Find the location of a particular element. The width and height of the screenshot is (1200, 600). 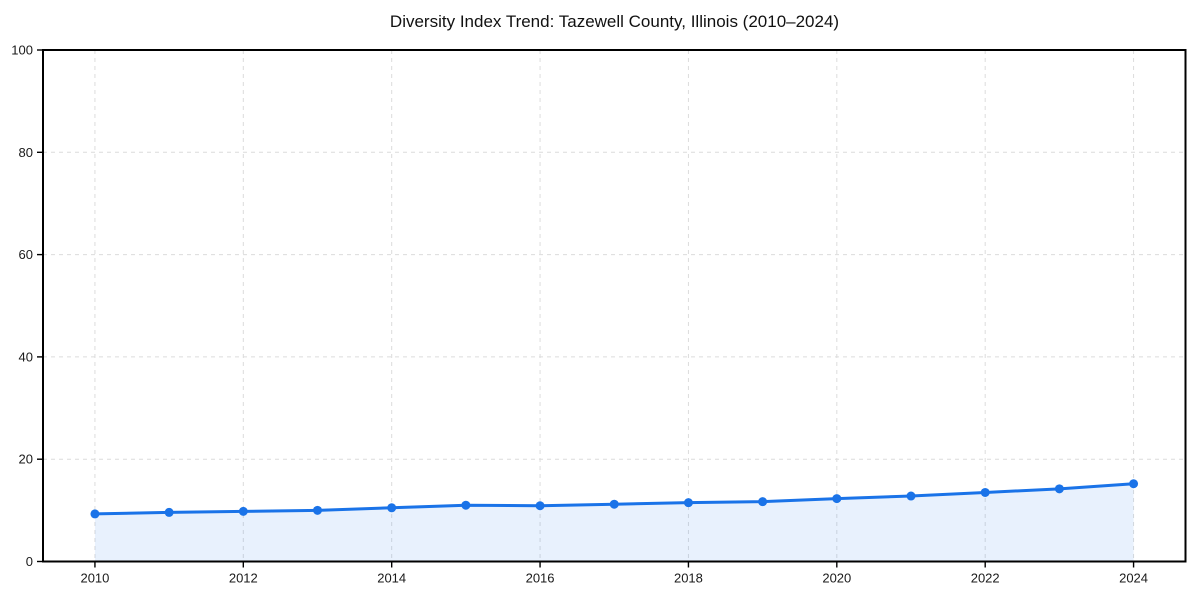

area-fill is located at coordinates (614, 522).